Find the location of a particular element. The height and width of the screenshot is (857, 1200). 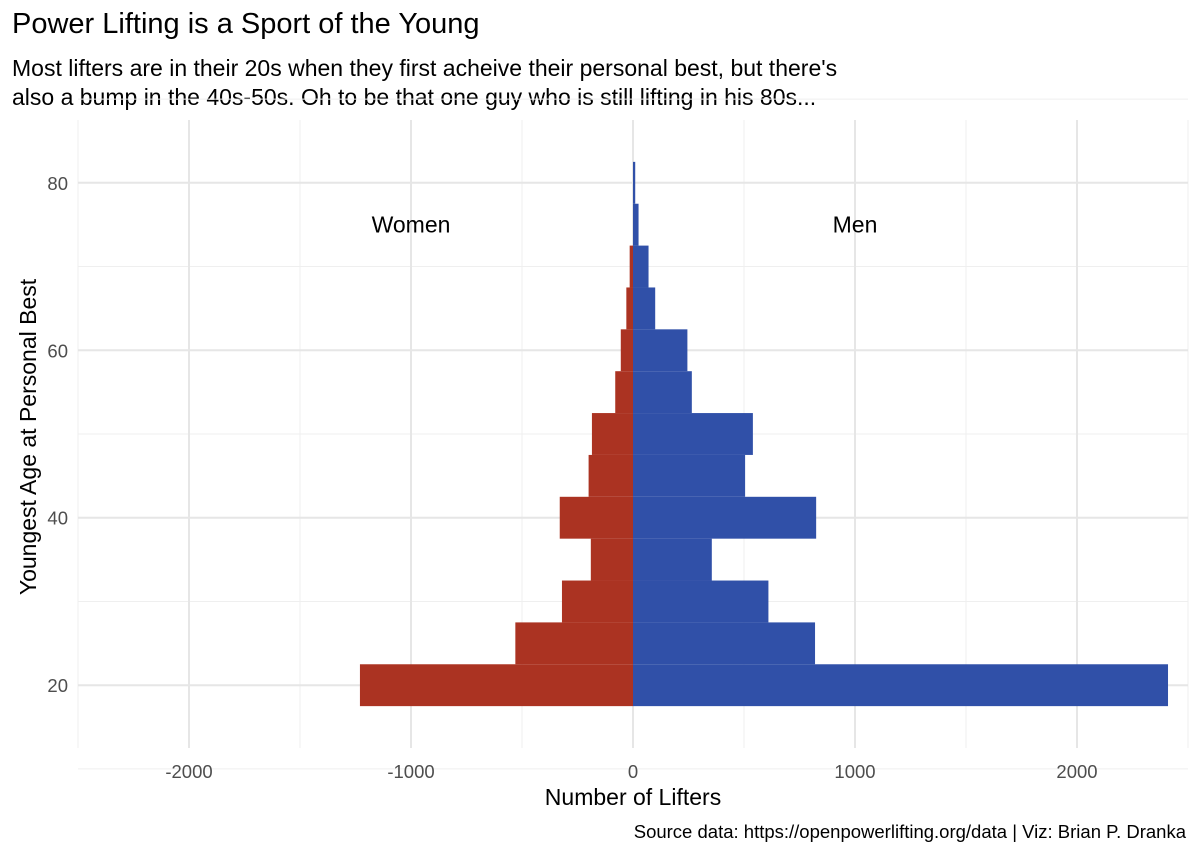

x-tick-label: -1000 is located at coordinates (410, 771).